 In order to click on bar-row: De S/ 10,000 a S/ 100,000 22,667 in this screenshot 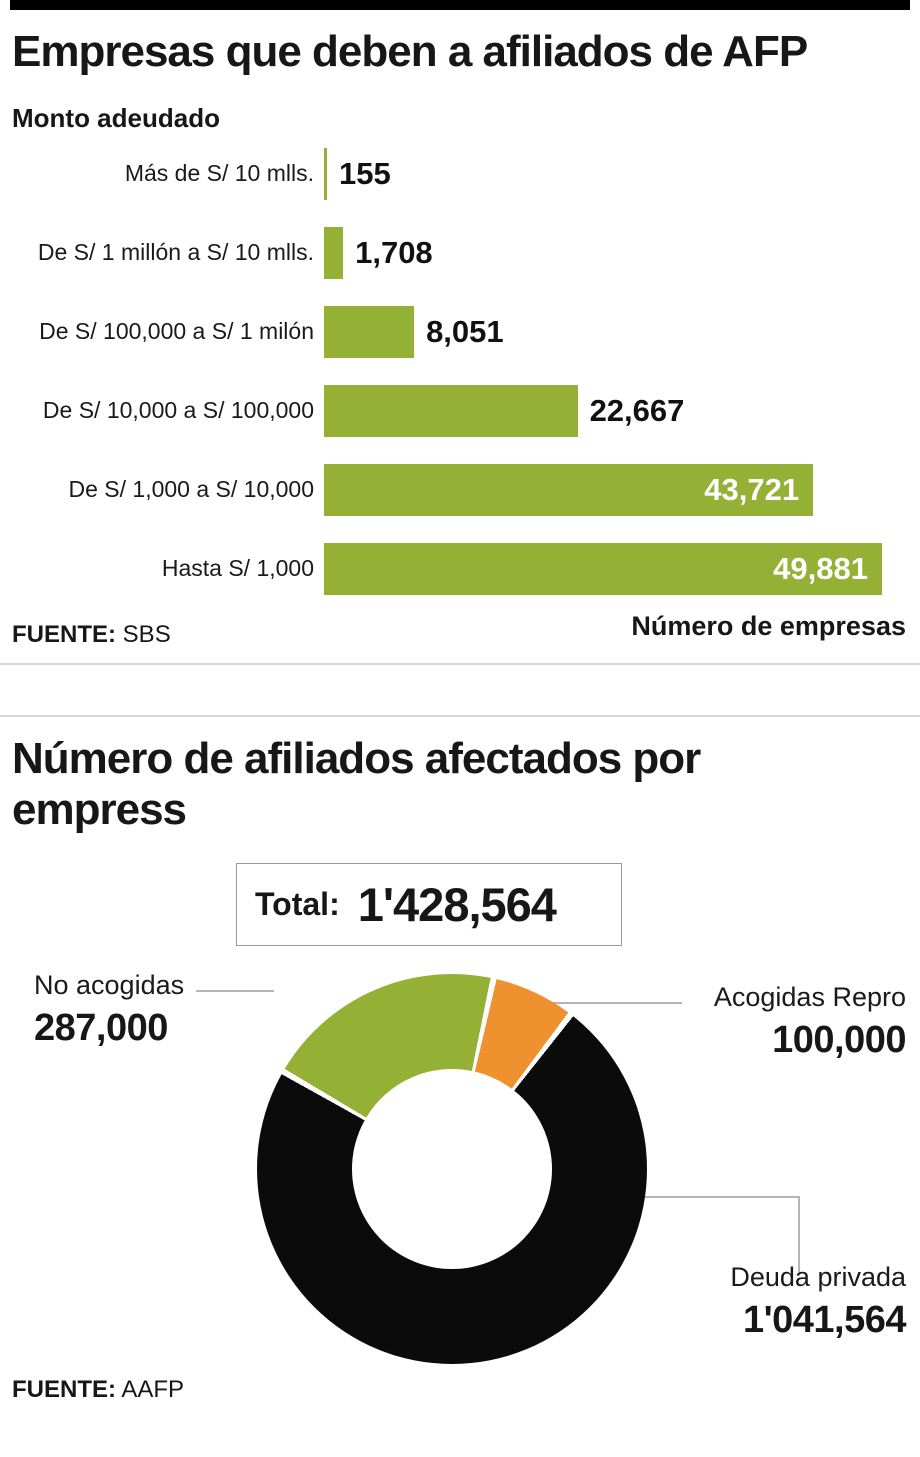, I will do `click(460, 411)`.